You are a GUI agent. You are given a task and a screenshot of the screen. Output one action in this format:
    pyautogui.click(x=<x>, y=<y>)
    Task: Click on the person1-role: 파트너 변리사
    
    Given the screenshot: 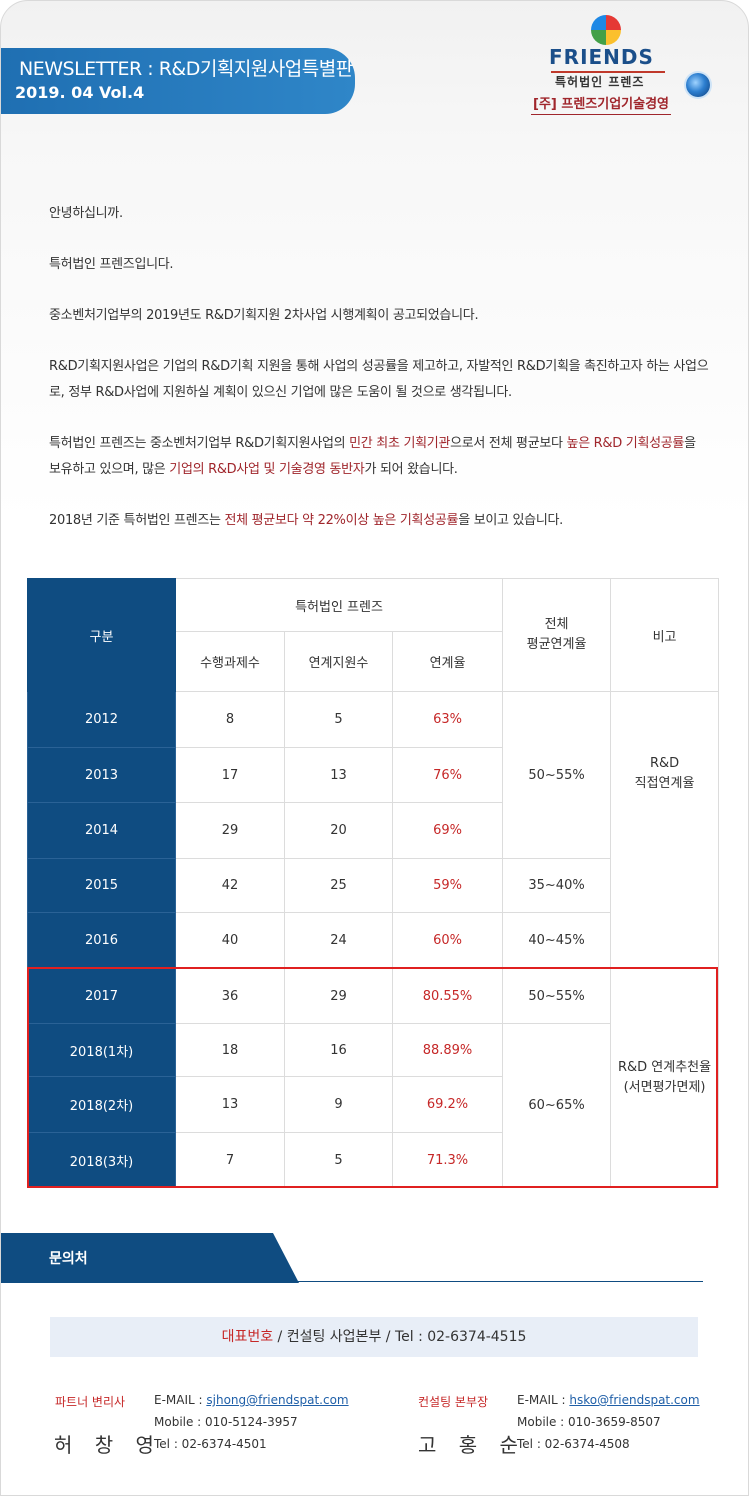 What is the action you would take?
    pyautogui.click(x=90, y=1402)
    